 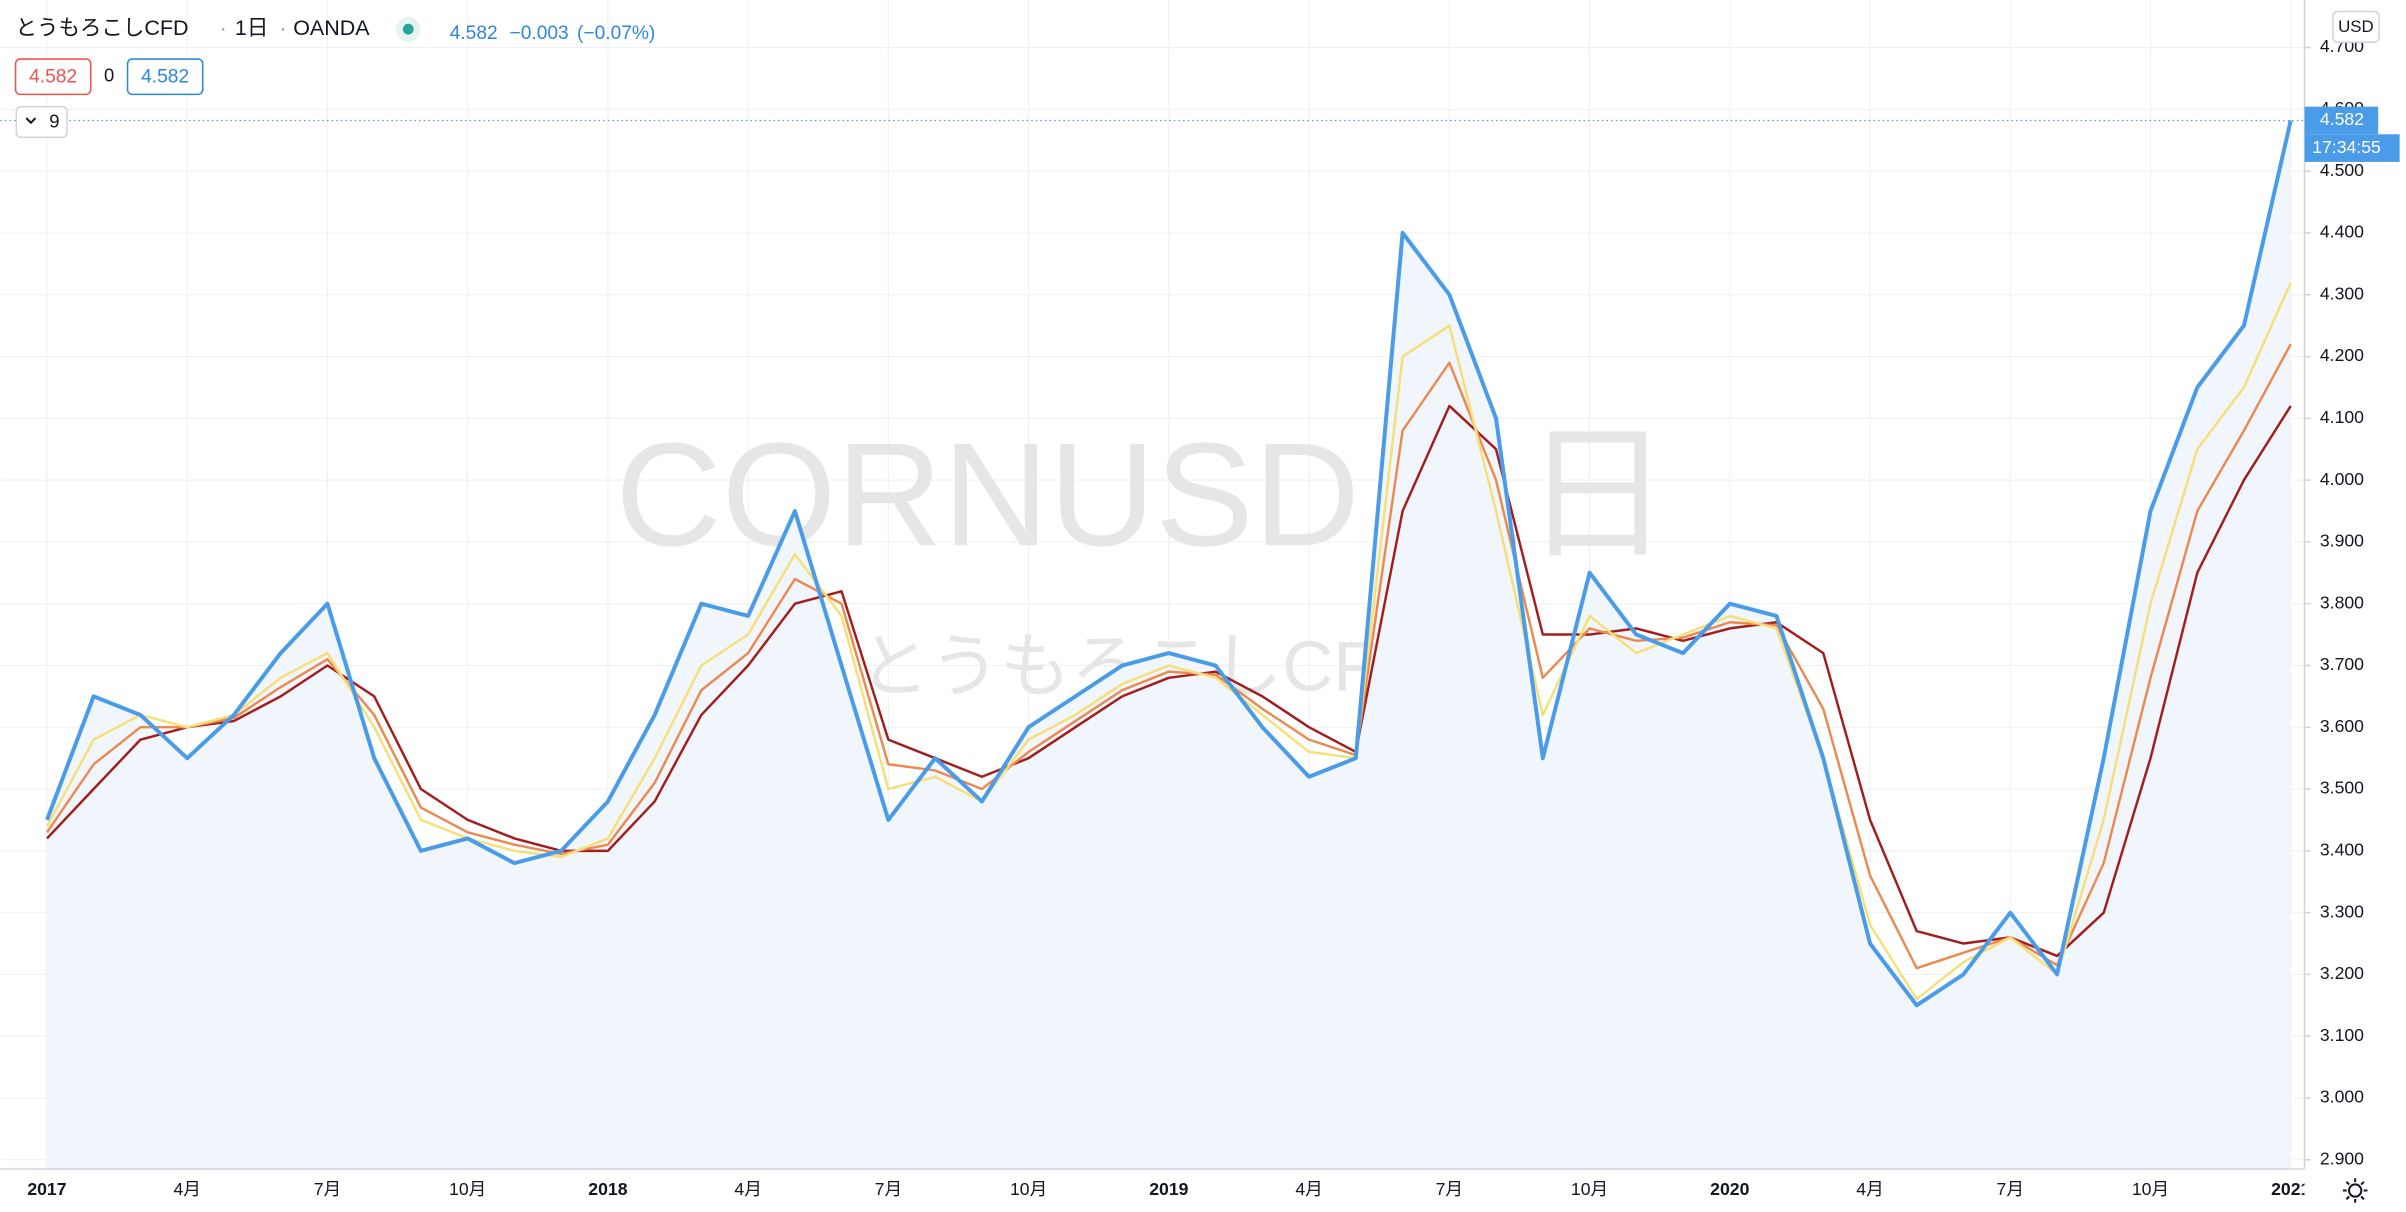 I want to click on y-tick-label: 3.600, so click(x=2342, y=726).